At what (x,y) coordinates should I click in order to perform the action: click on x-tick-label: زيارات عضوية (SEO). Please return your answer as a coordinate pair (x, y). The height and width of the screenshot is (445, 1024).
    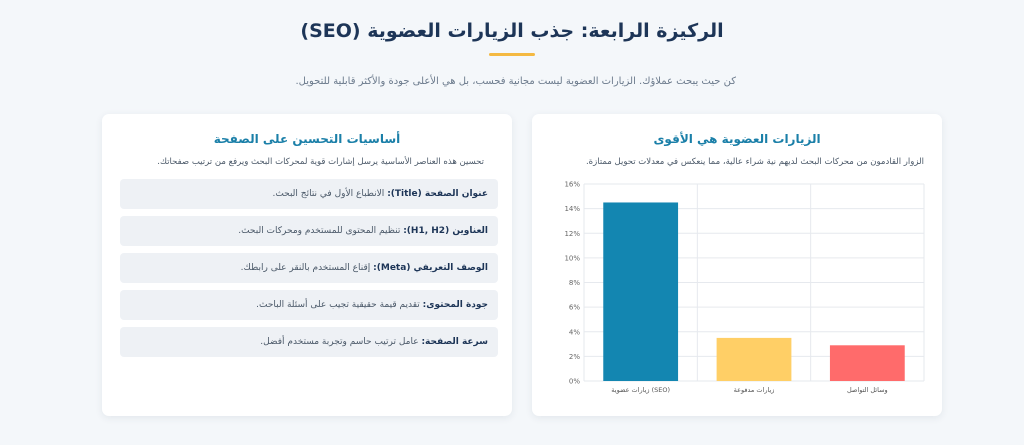
    Looking at the image, I should click on (640, 390).